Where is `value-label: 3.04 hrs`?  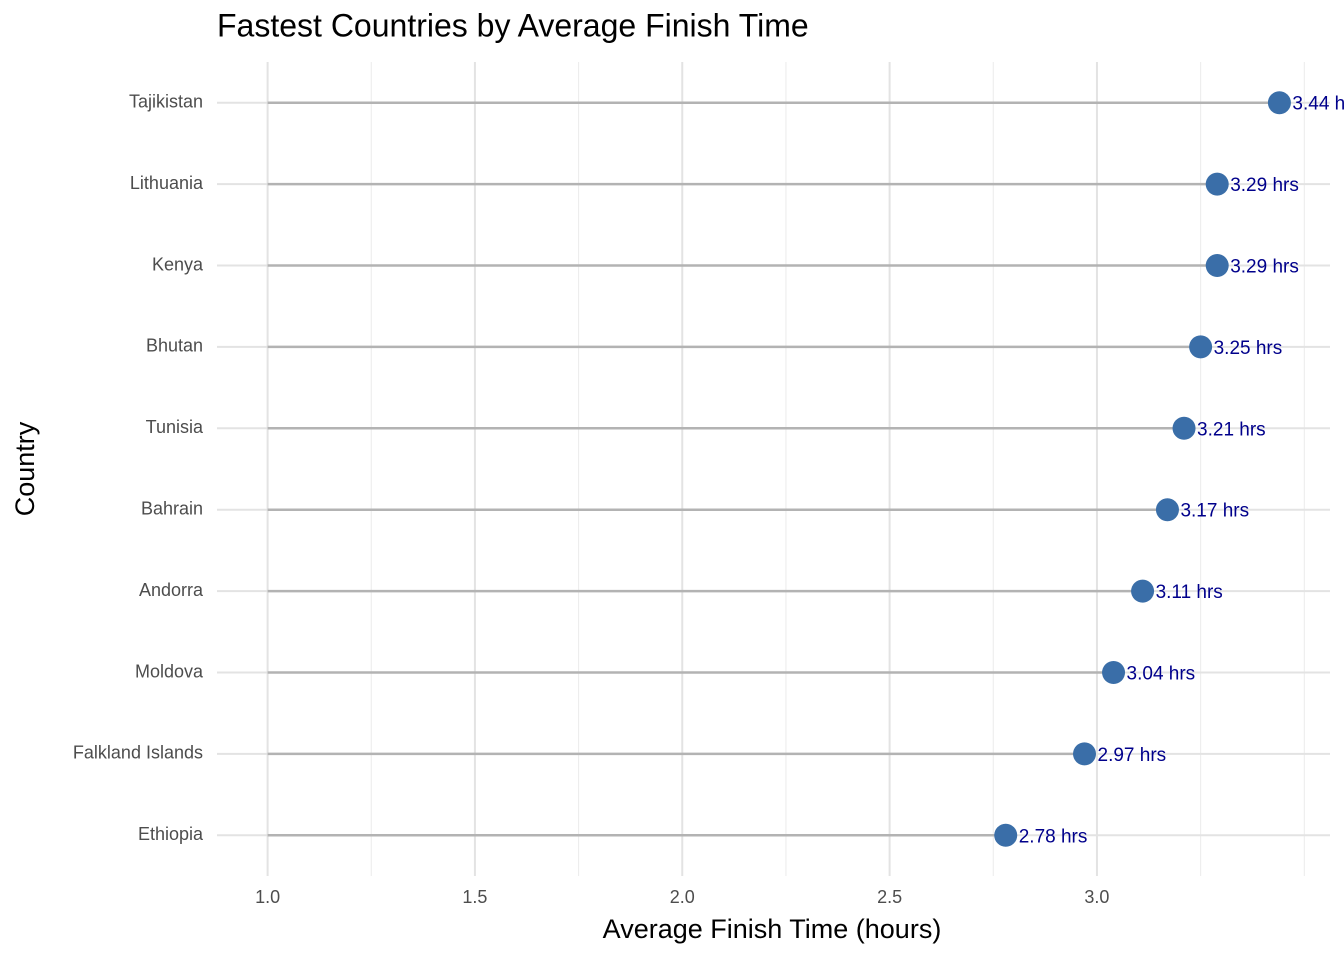 value-label: 3.04 hrs is located at coordinates (1161, 674).